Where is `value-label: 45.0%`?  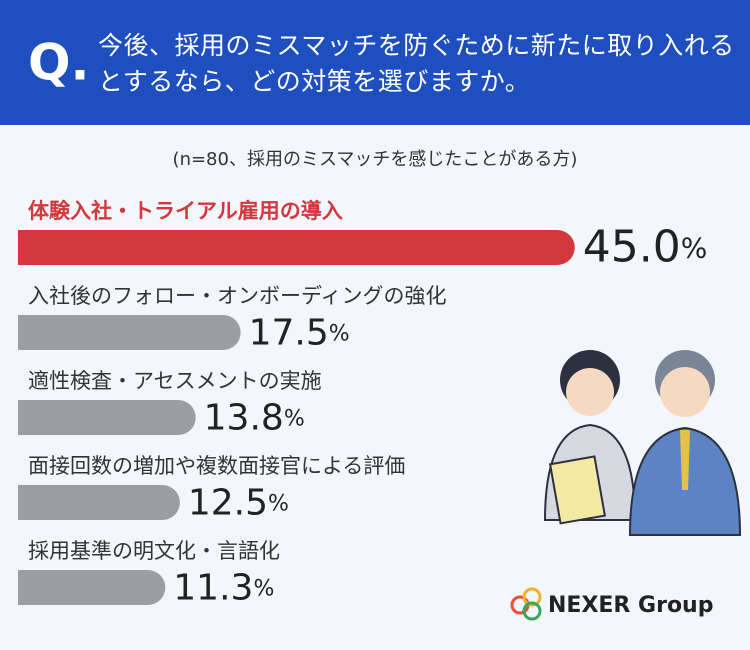
value-label: 45.0% is located at coordinates (645, 247).